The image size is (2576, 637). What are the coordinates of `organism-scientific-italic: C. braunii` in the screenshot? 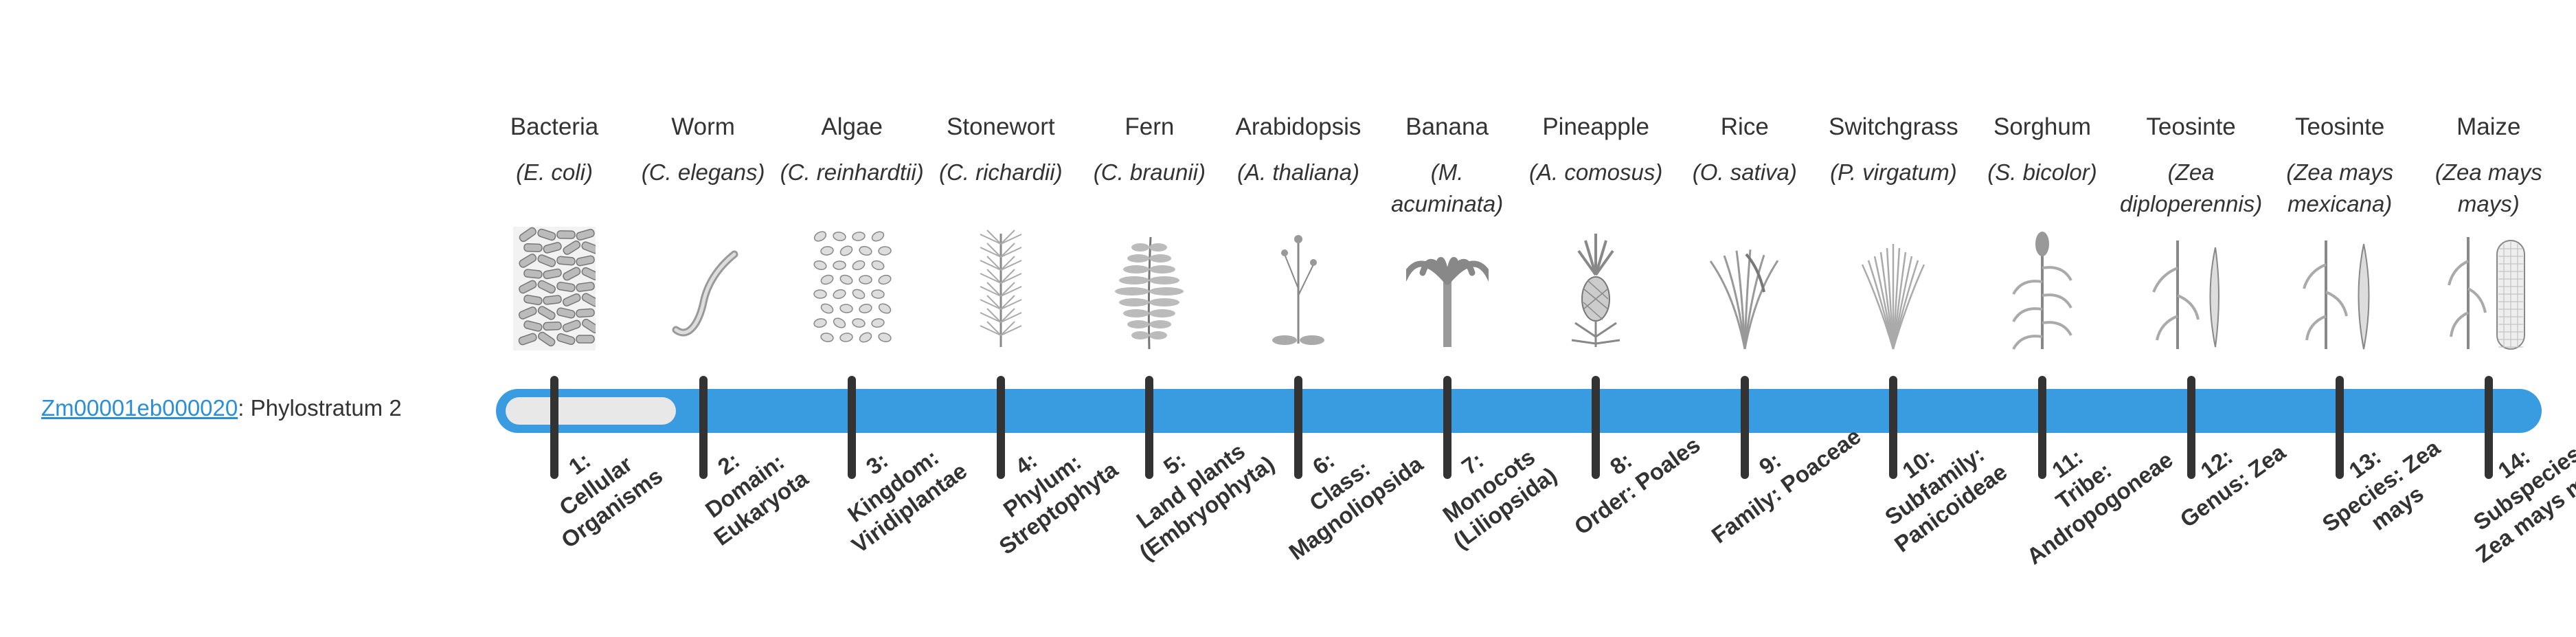 It's located at (1149, 172).